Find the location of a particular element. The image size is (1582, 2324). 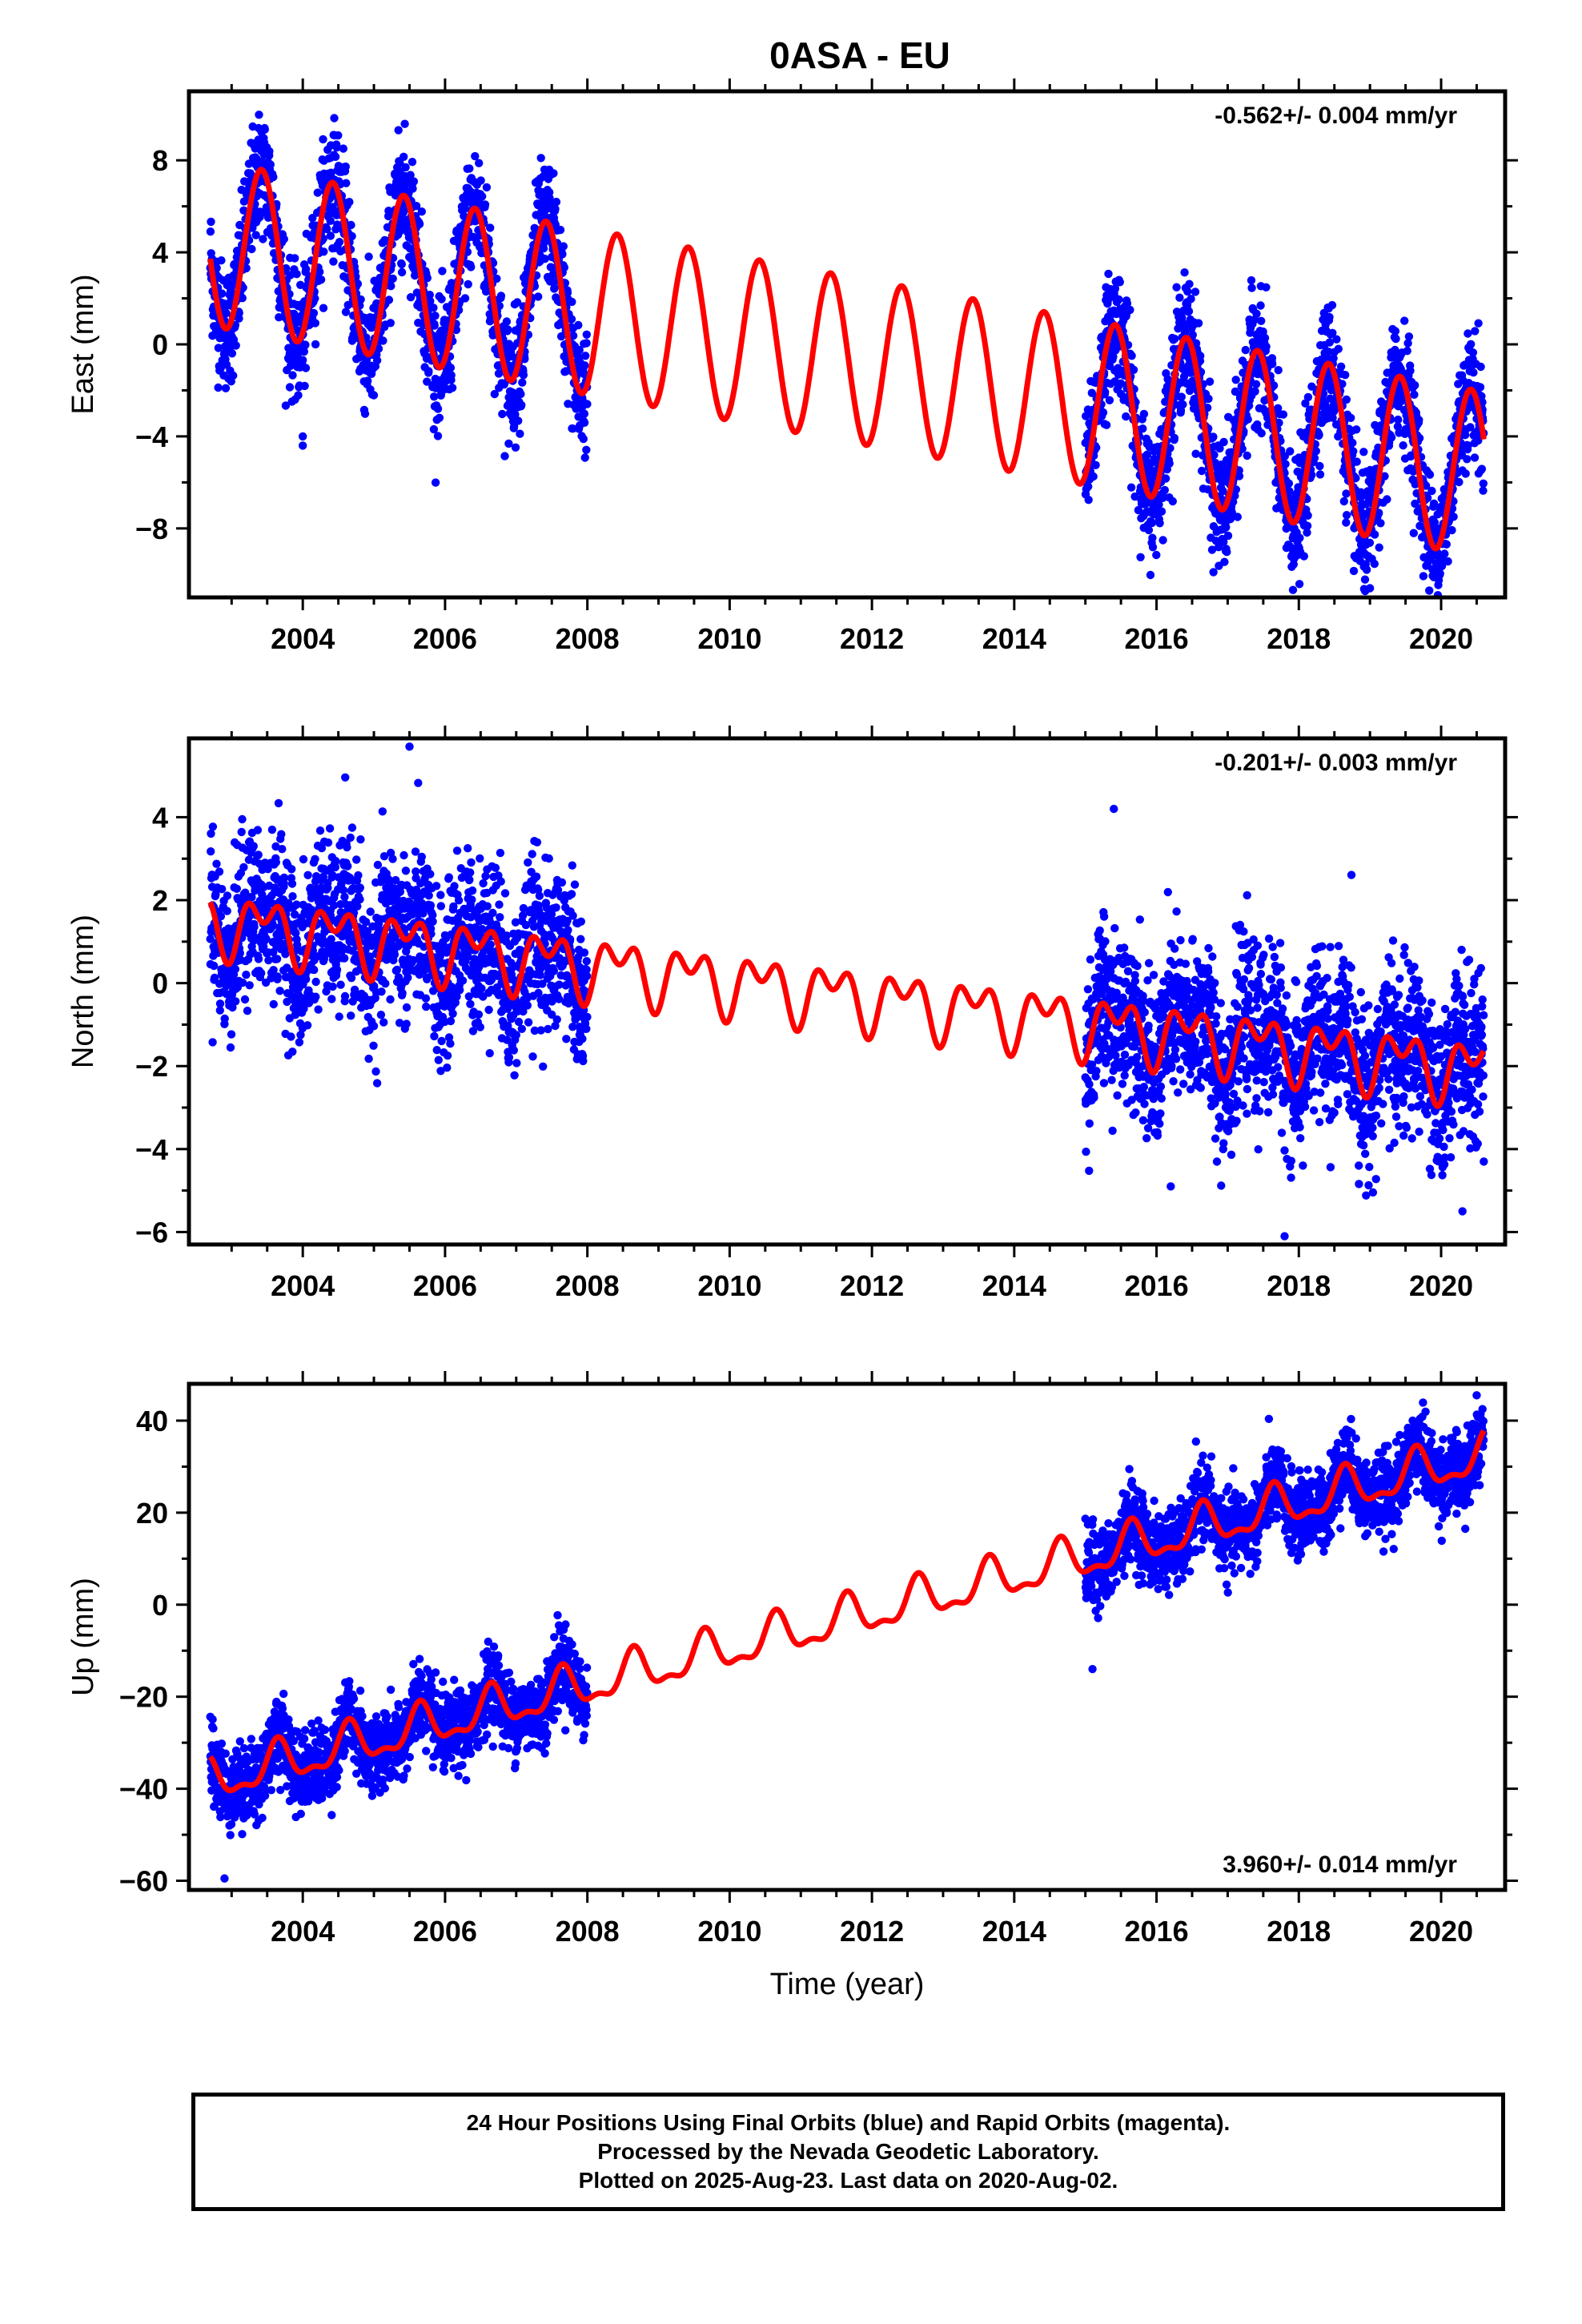

x-tick-label: 2018 is located at coordinates (1299, 638).